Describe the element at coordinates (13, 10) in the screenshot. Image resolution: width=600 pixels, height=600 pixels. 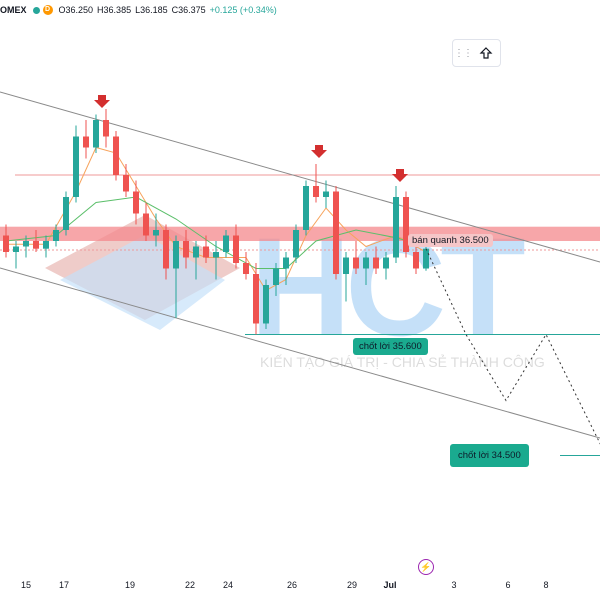
I see `symbol-name: OMEX` at that location.